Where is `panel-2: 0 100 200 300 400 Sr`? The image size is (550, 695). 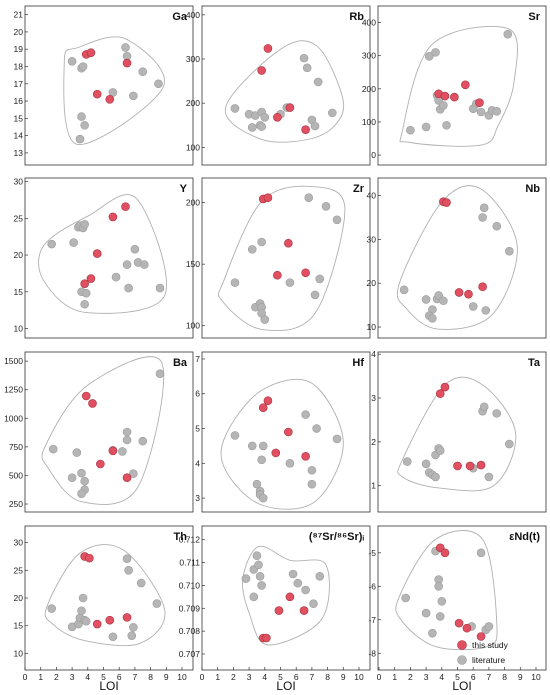 panel-2: 0 100 200 300 400 Sr is located at coordinates (454, 85).